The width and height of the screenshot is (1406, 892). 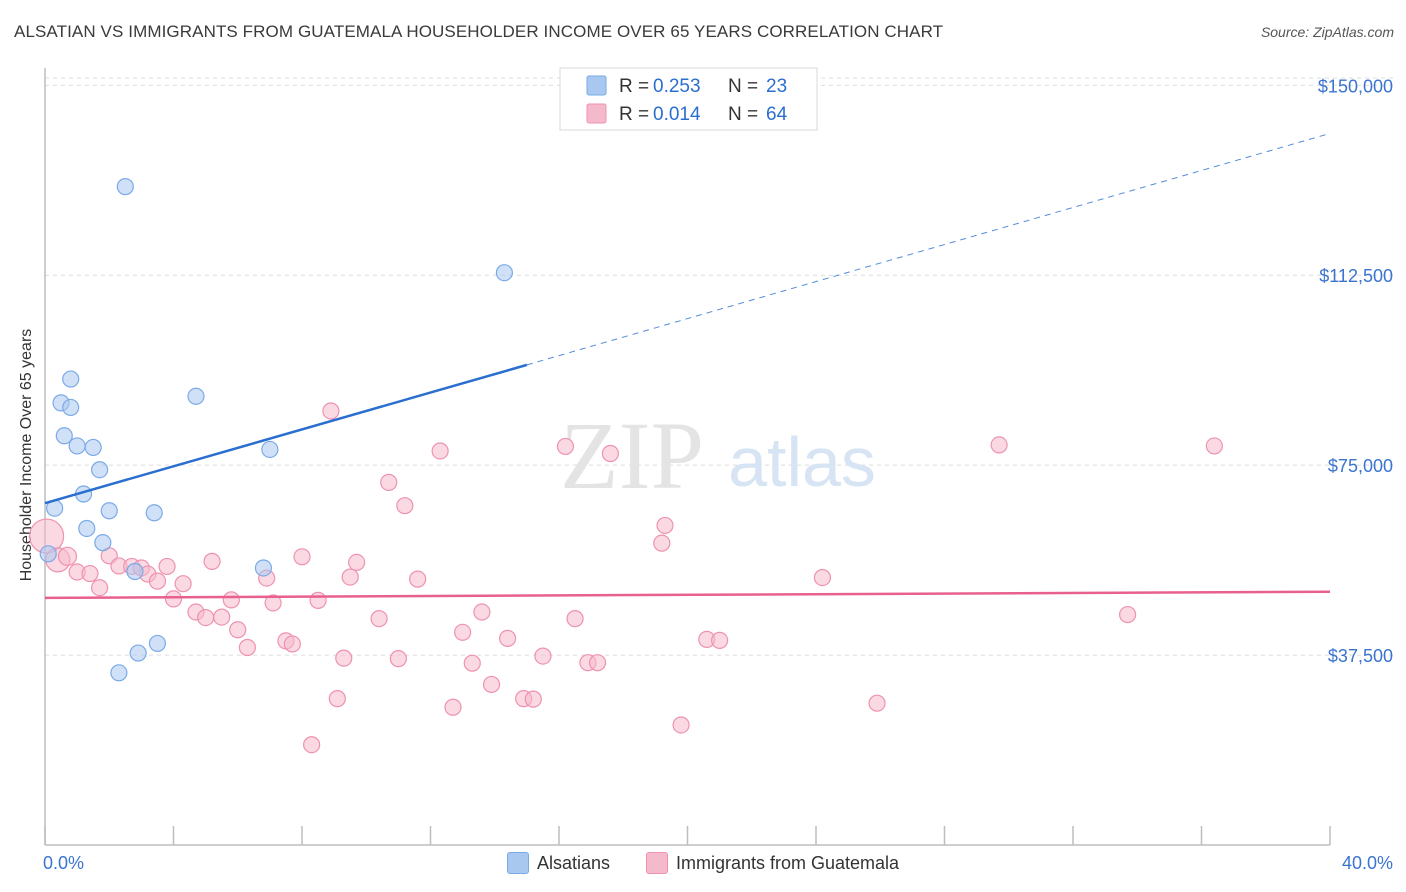 I want to click on legend-label-alsatians: Alsatians, so click(x=573, y=862).